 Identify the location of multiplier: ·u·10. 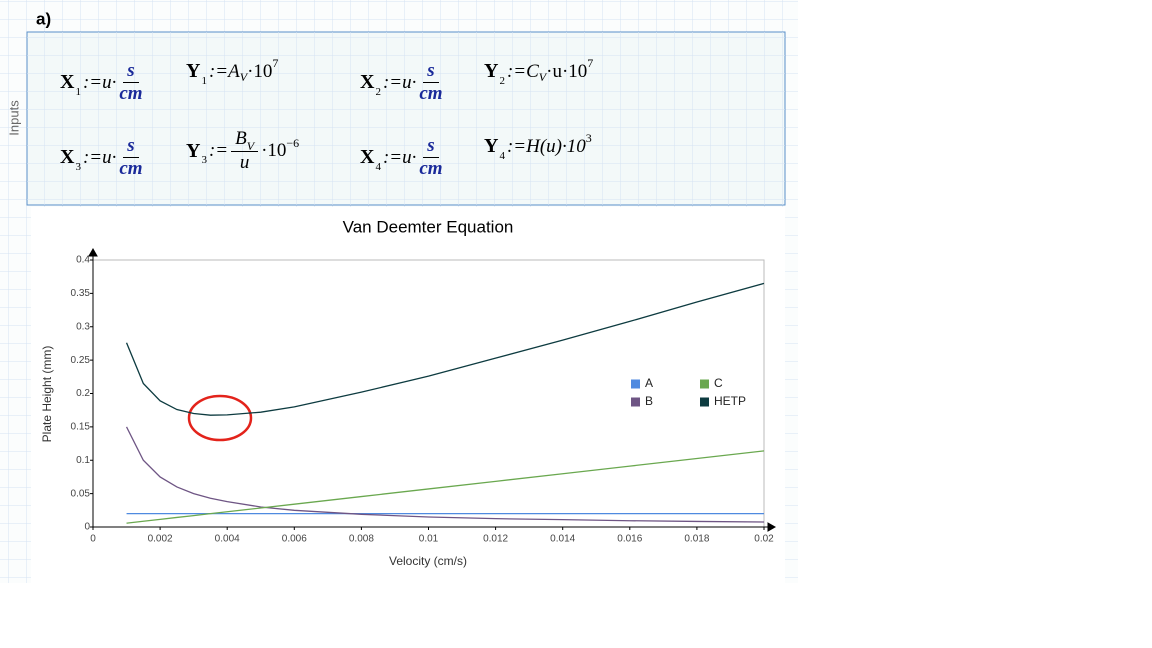
(567, 71).